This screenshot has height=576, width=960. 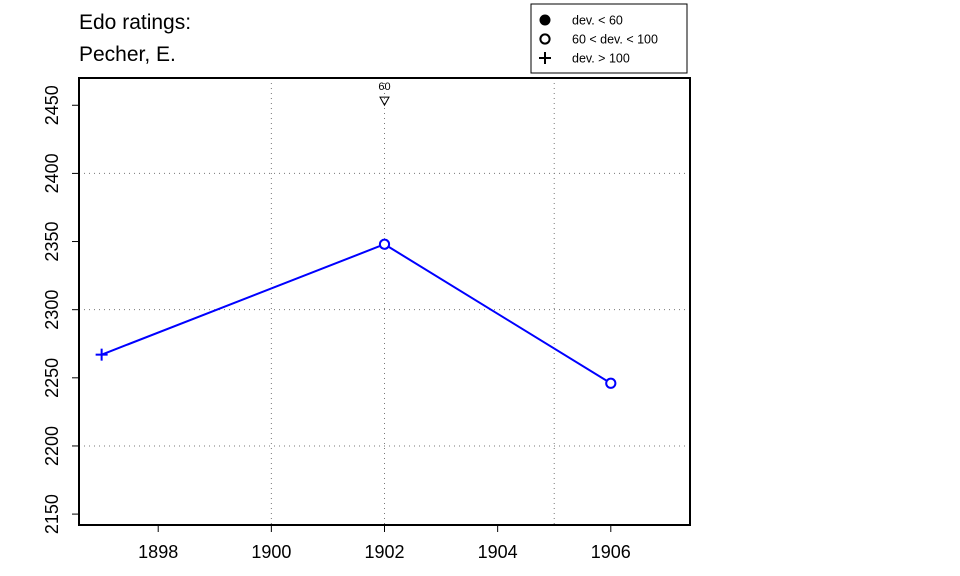 I want to click on x-tick-label-2: 1902, so click(x=384, y=552).